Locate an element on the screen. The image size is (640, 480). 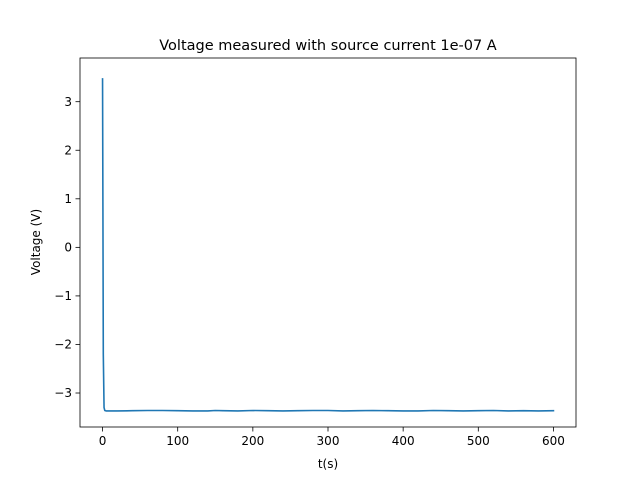
y-axis: −3 −2 −1 0 1 2 3 is located at coordinates (67, 247).